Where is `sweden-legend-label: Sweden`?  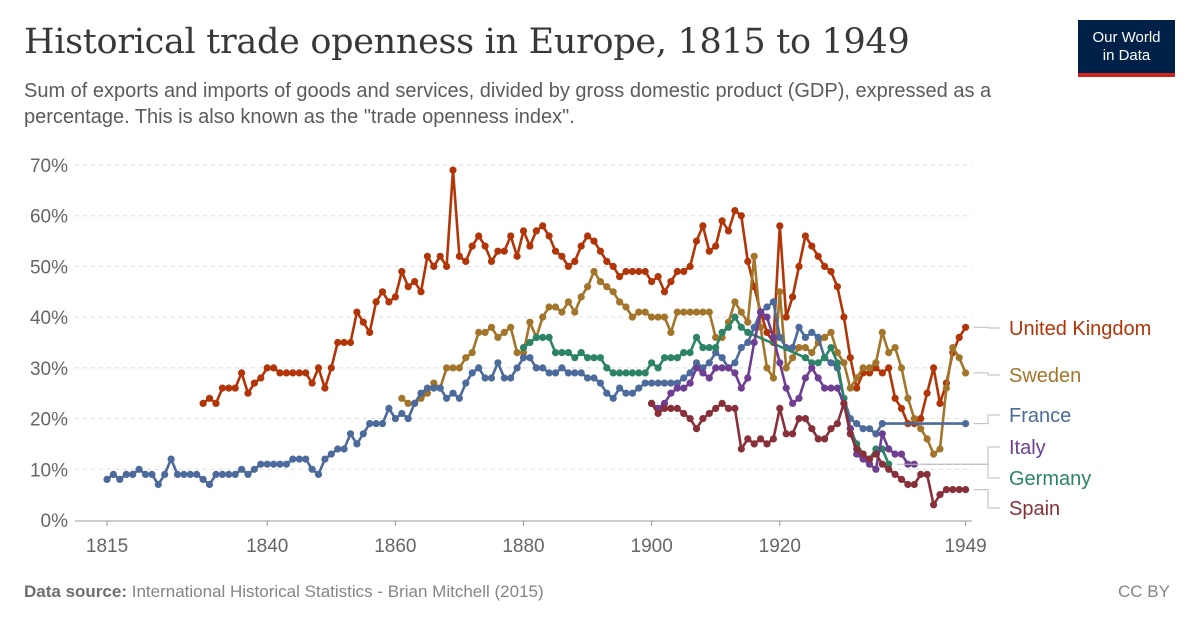
sweden-legend-label: Sweden is located at coordinates (1045, 376).